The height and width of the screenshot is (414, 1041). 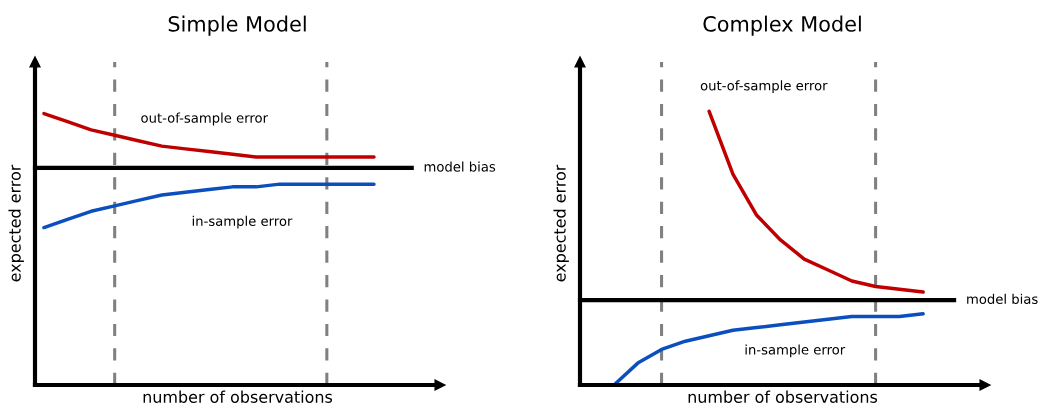 I want to click on chart-title: Complex Model, so click(x=782, y=25).